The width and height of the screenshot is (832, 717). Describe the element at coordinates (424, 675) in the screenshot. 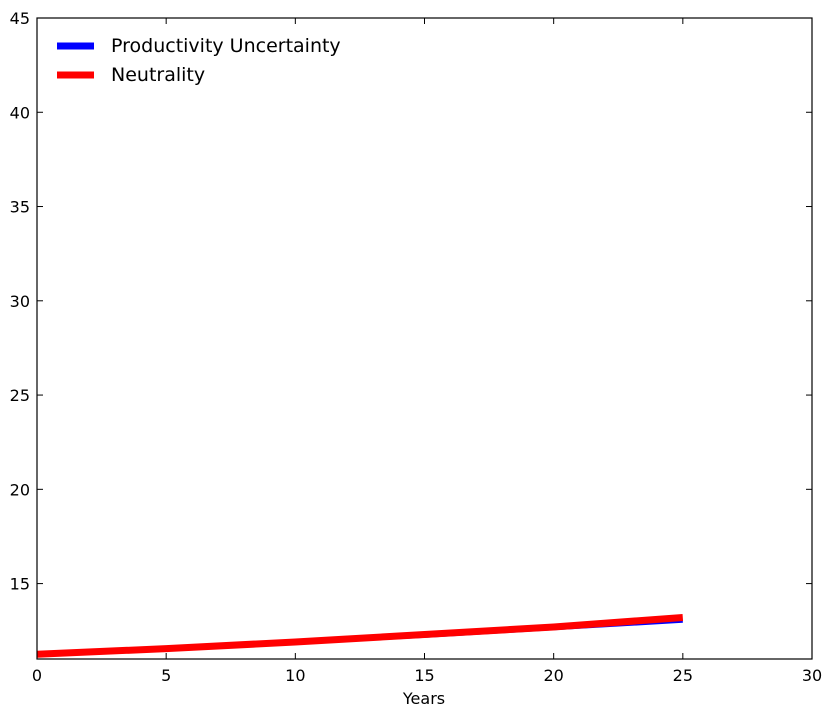

I see `x-tick-label: 15` at that location.